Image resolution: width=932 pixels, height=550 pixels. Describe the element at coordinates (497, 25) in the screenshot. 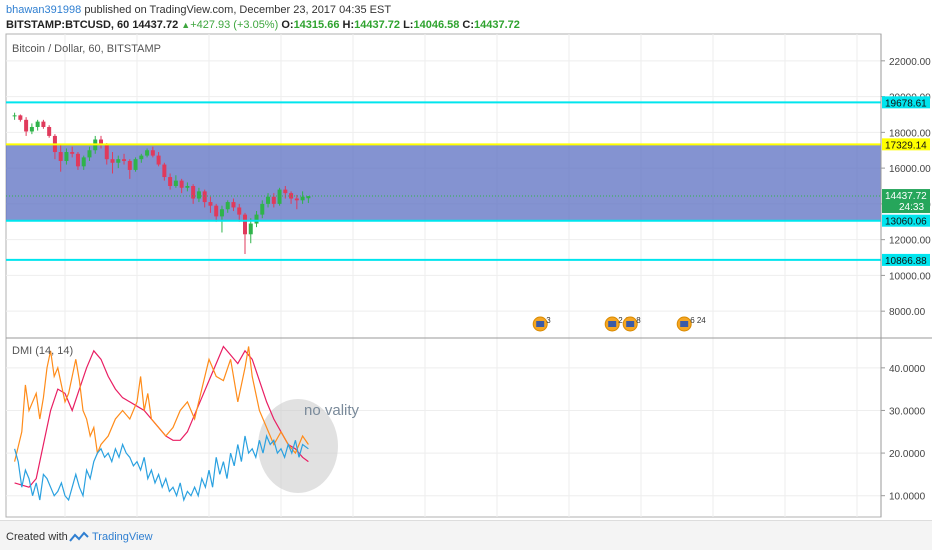

I see `close-value: 14437.72` at that location.